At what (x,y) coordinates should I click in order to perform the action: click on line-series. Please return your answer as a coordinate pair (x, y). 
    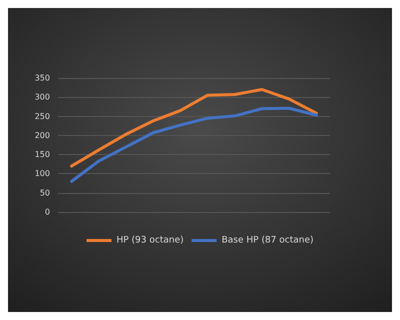
    Looking at the image, I should click on (194, 144).